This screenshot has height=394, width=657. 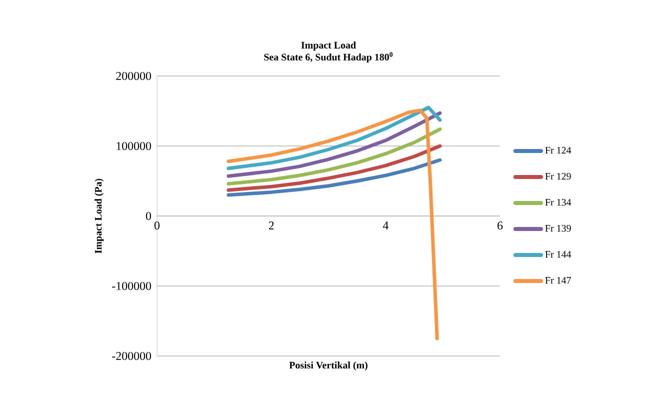 I want to click on y-axis-title: Impact Load (Pa), so click(x=99, y=216).